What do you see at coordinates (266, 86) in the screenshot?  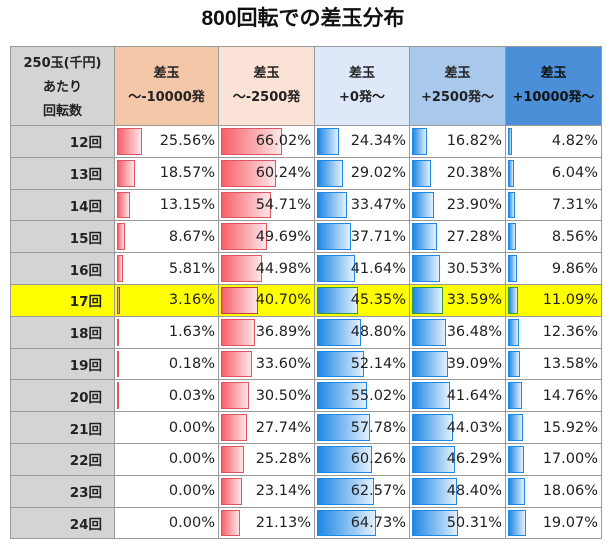 I see `column-header: 差玉 ～-2500発` at bounding box center [266, 86].